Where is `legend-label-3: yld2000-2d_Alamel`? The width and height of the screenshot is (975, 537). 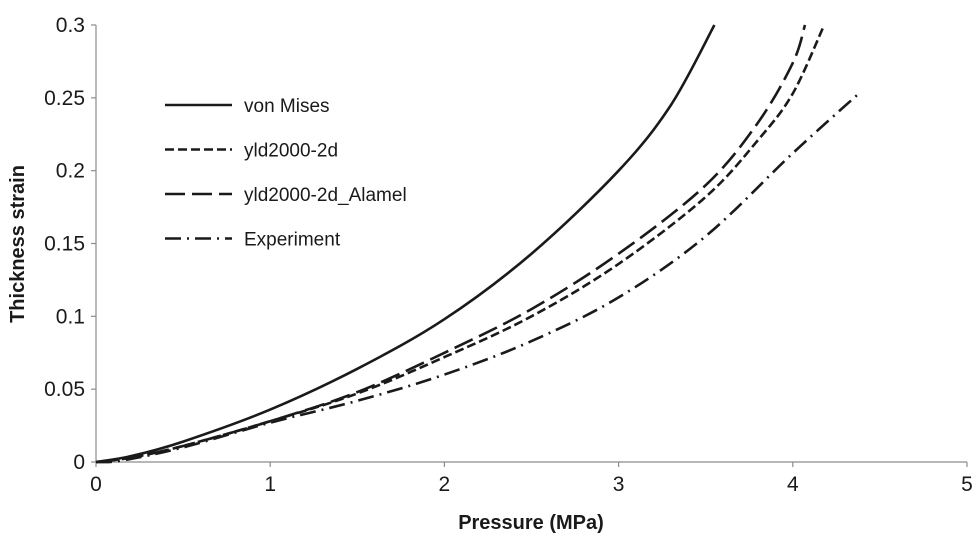
legend-label-3: yld2000-2d_Alamel is located at coordinates (325, 195).